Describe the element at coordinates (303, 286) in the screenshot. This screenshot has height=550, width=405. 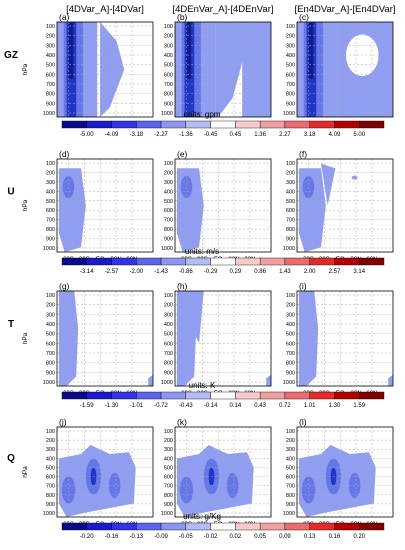
I see `panel-label: (i)` at that location.